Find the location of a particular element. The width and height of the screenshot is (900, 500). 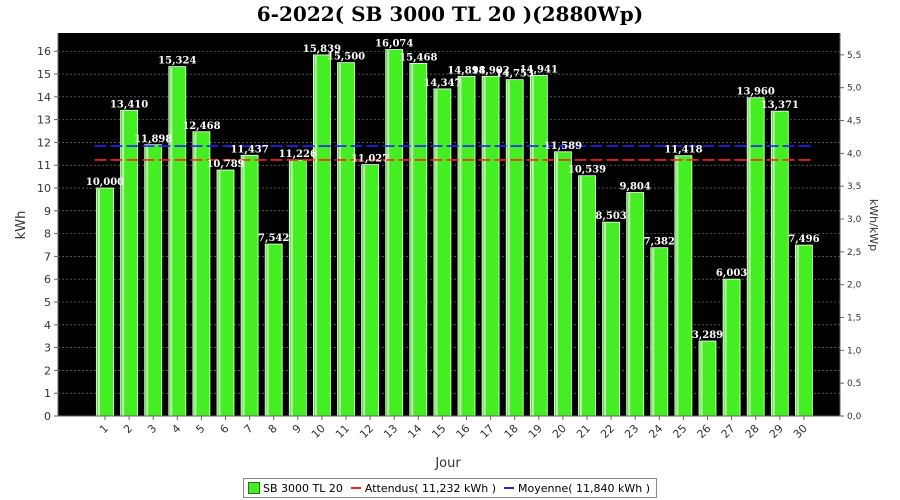

y-tick-label: 0 is located at coordinates (47, 416).